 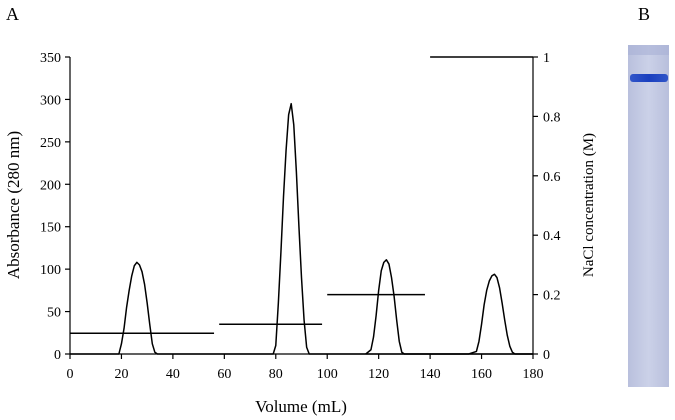 What do you see at coordinates (533, 374) in the screenshot?
I see `x-tick-label: 180` at bounding box center [533, 374].